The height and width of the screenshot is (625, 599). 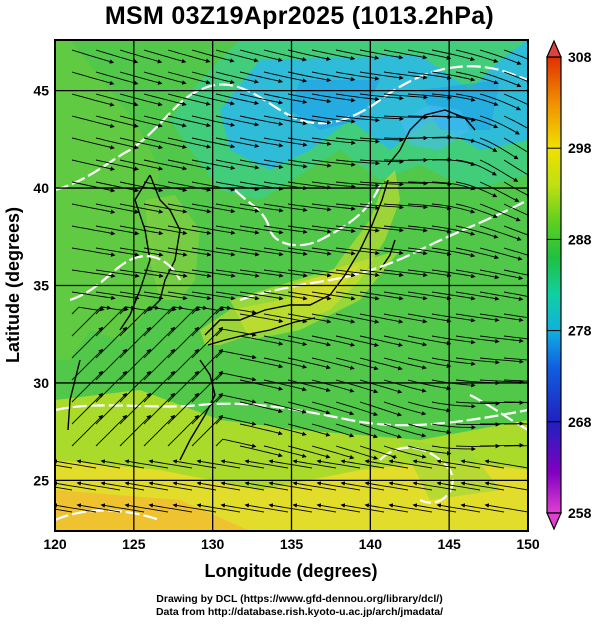 What do you see at coordinates (41, 188) in the screenshot?
I see `lat-tick-label: 40` at bounding box center [41, 188].